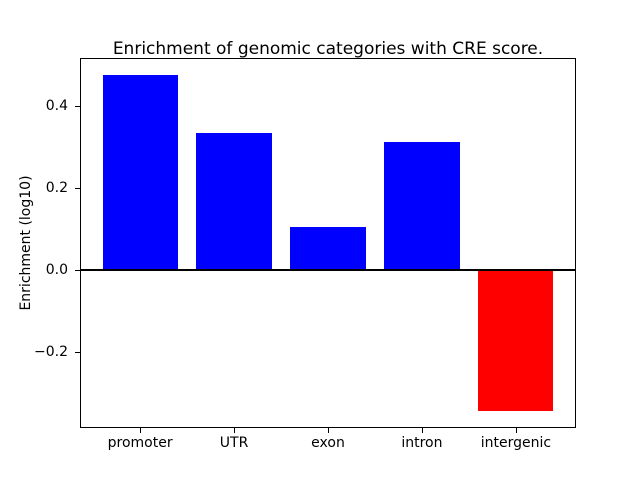 Image resolution: width=640 pixels, height=480 pixels. Describe the element at coordinates (328, 248) in the screenshot. I see `bar-exon` at that location.